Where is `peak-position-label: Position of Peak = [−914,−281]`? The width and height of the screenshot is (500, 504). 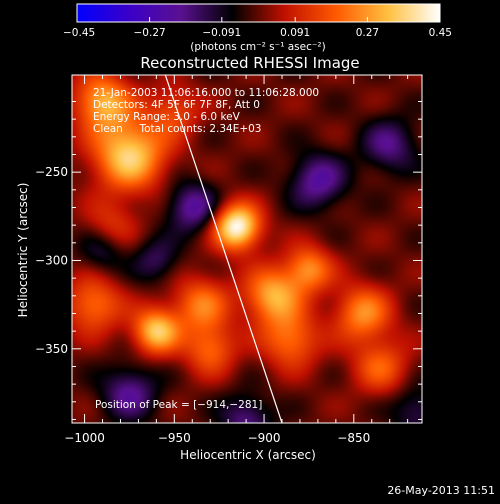
peak-position-label: Position of Peak = [−914,−281] is located at coordinates (178, 405).